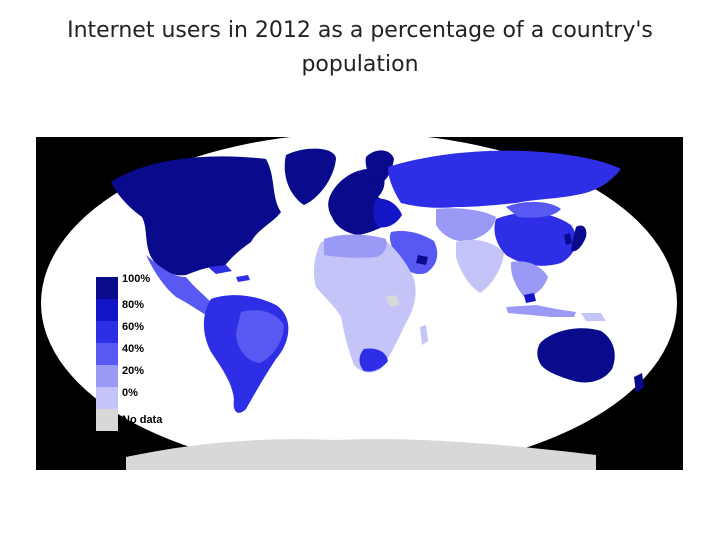 The height and width of the screenshot is (540, 720). What do you see at coordinates (466, 225) in the screenshot?
I see `central-asia-region` at bounding box center [466, 225].